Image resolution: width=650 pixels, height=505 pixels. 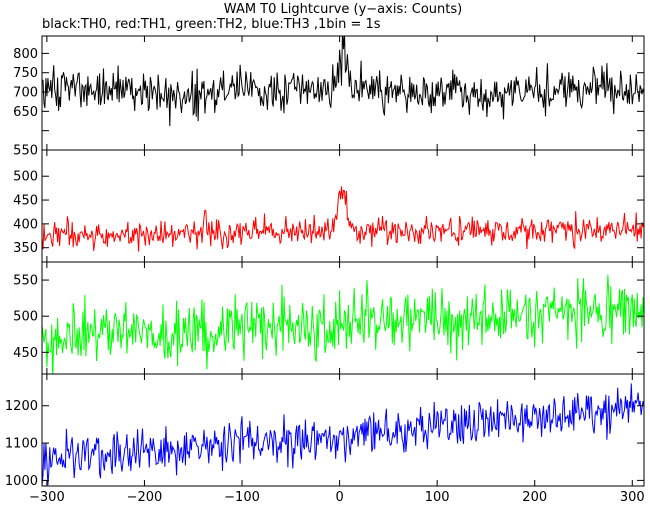 I want to click on x-tick-label: −100, so click(x=242, y=497).